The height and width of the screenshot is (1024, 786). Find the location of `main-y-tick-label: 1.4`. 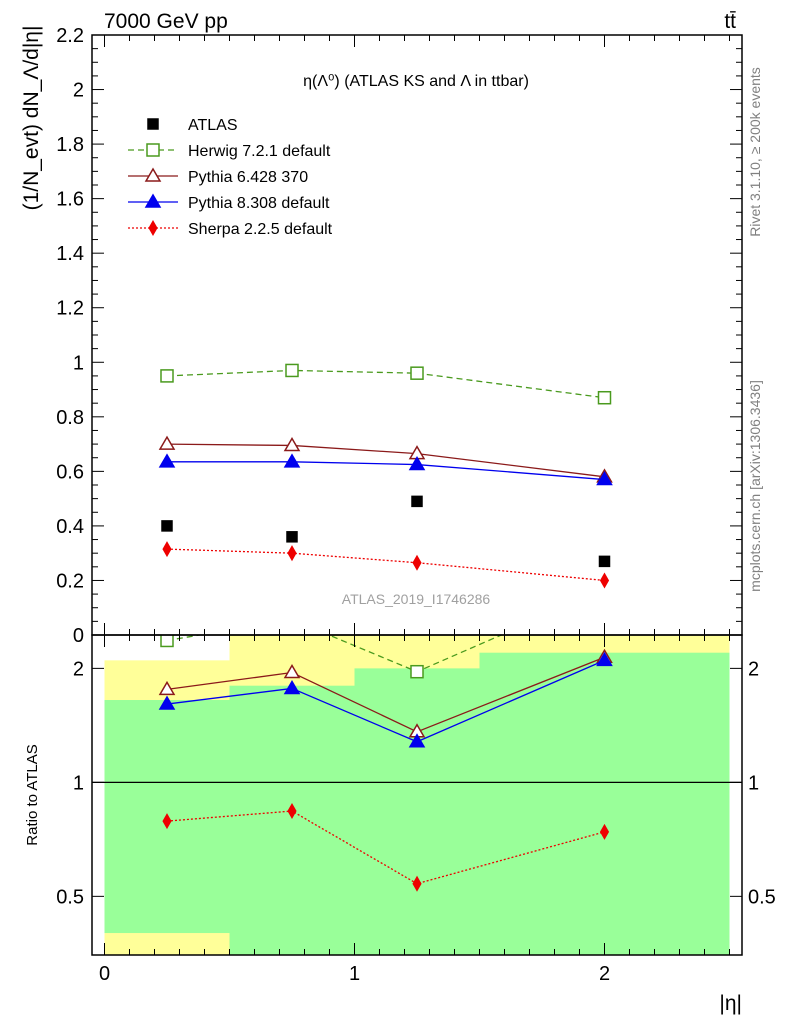

main-y-tick-label: 1.4 is located at coordinates (70, 254).